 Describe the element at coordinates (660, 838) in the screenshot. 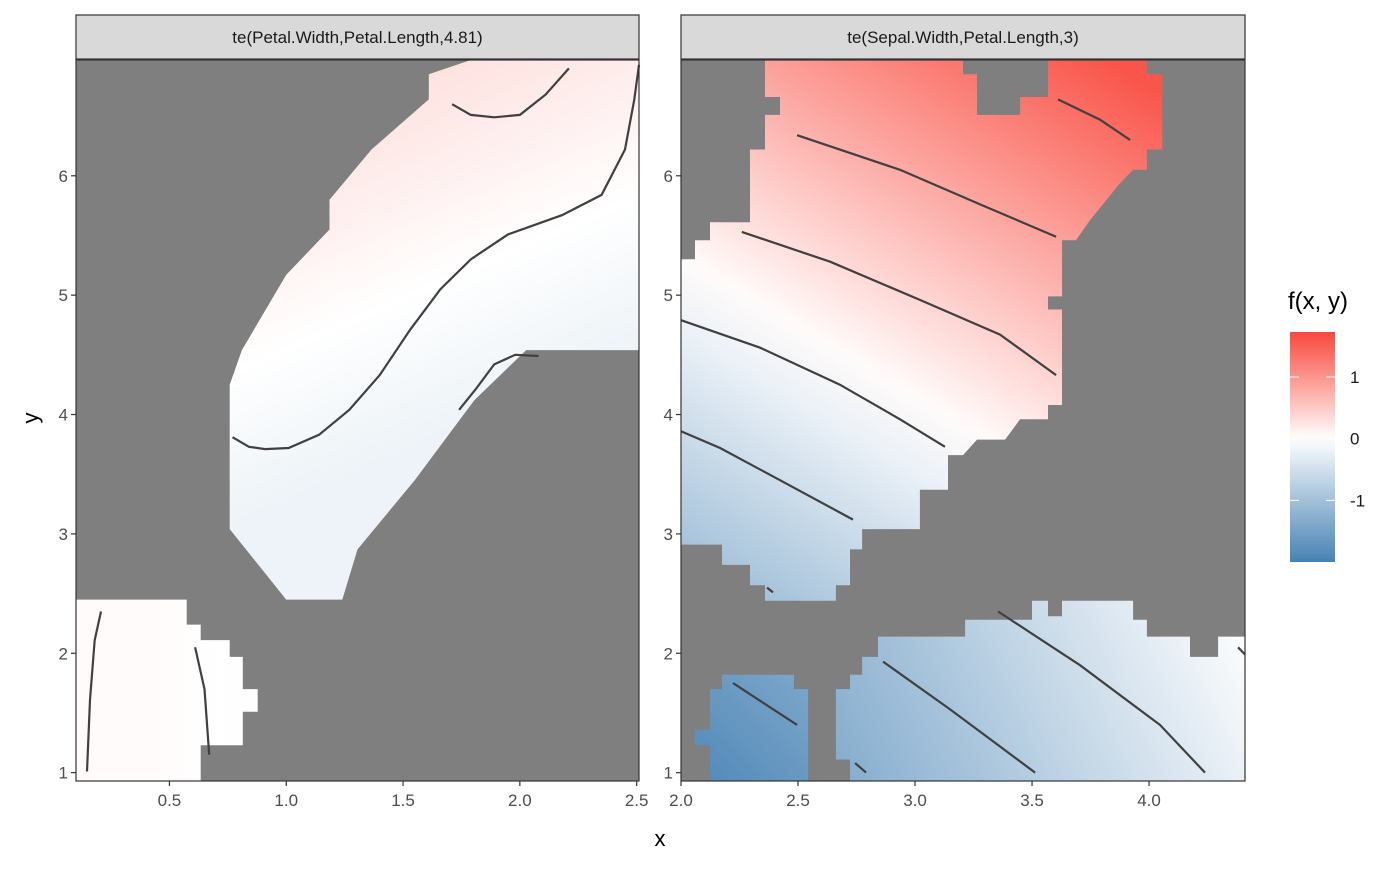

I see `x-axis-label: x` at that location.